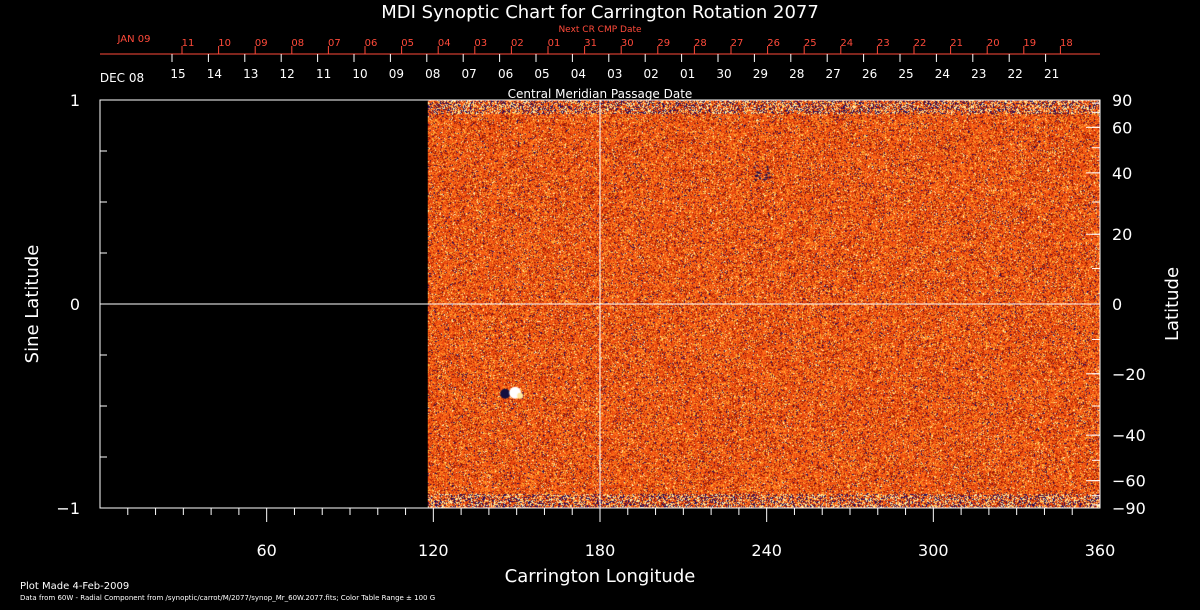 This screenshot has height=610, width=1200. I want to click on x-tick-label: 240, so click(766, 550).